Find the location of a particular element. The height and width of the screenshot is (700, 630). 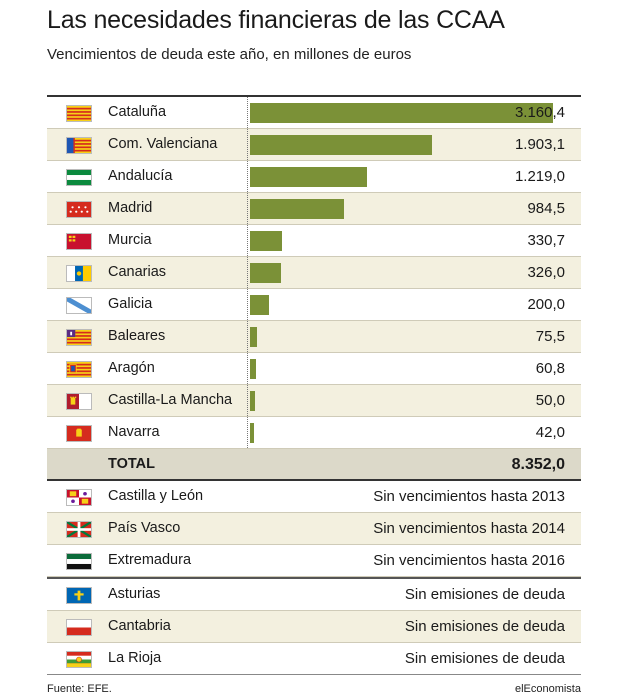

region-name: Extremadura is located at coordinates (150, 560).